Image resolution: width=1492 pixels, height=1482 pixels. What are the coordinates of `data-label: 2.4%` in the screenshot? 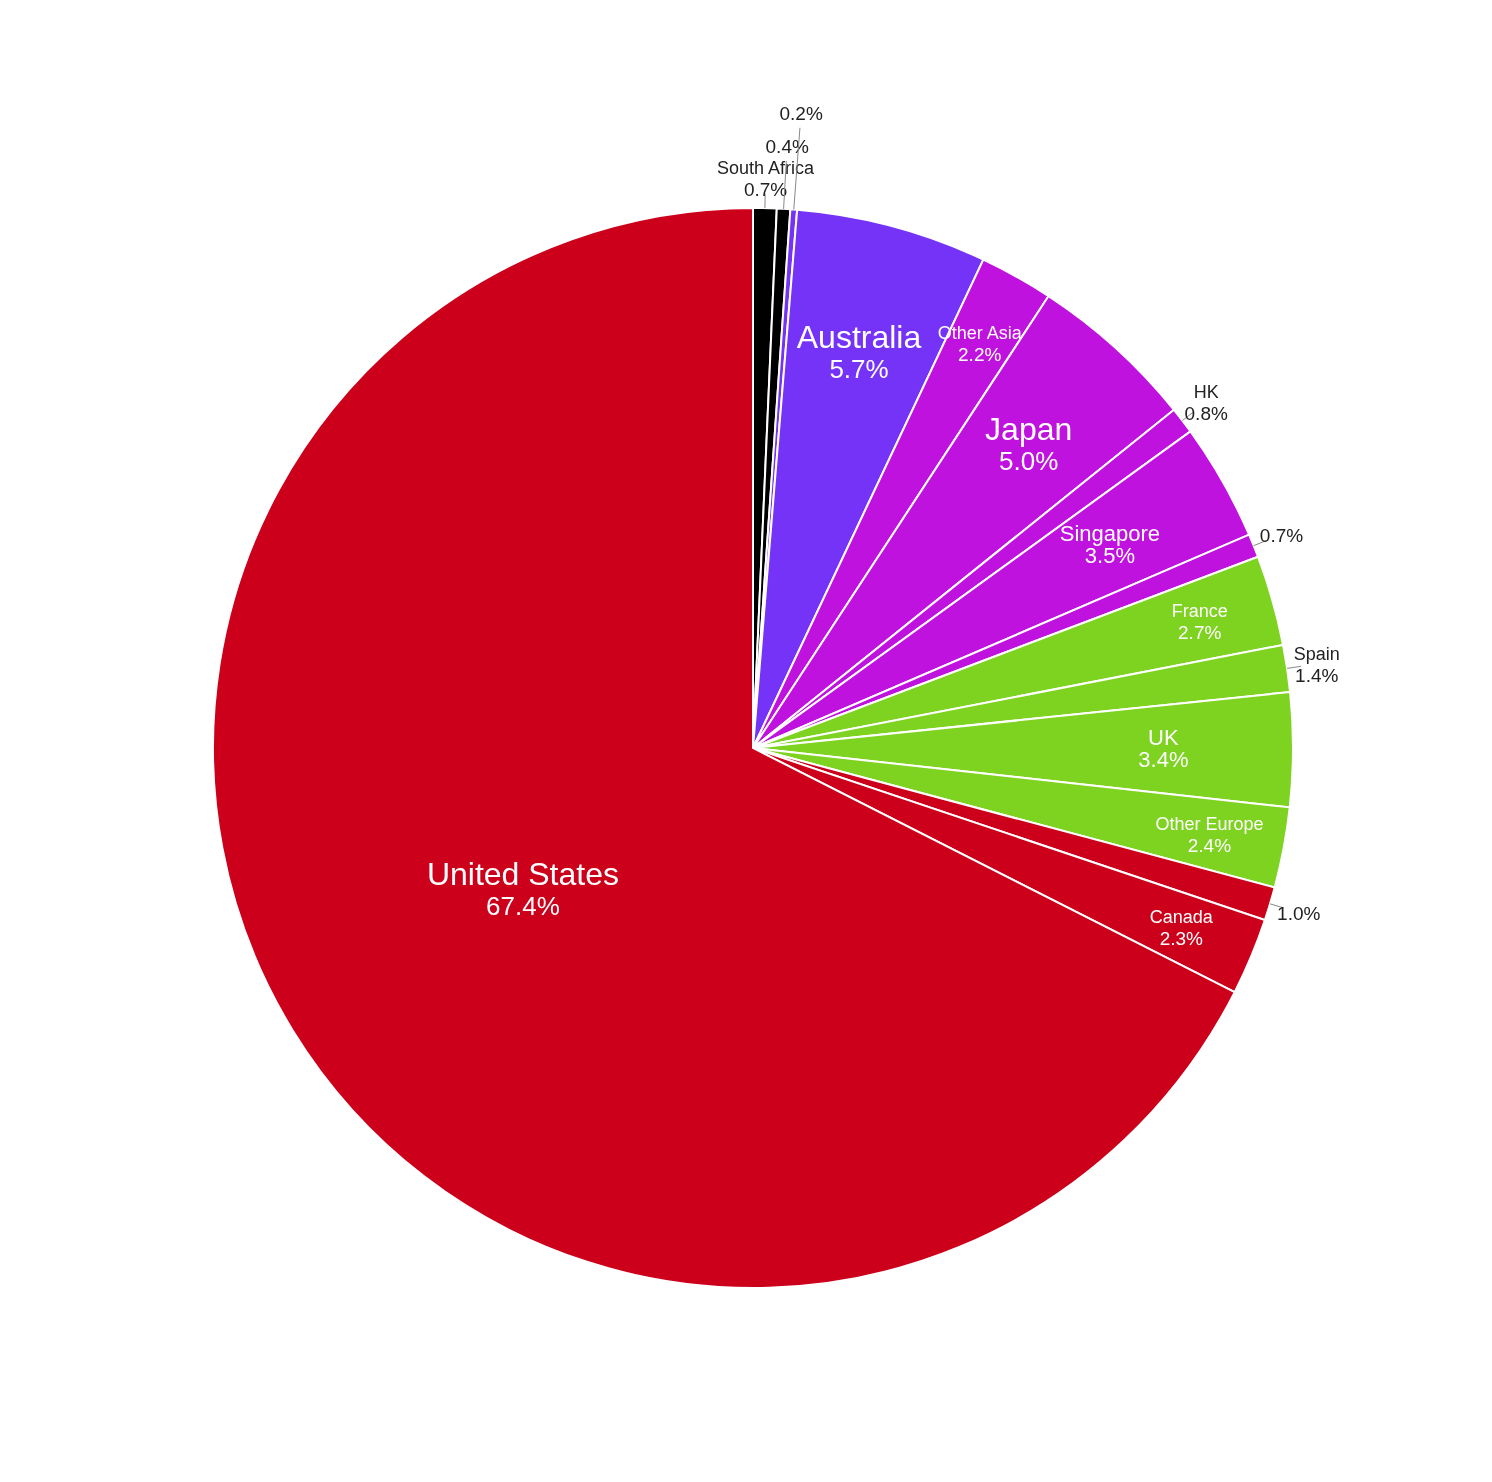 It's located at (1209, 845).